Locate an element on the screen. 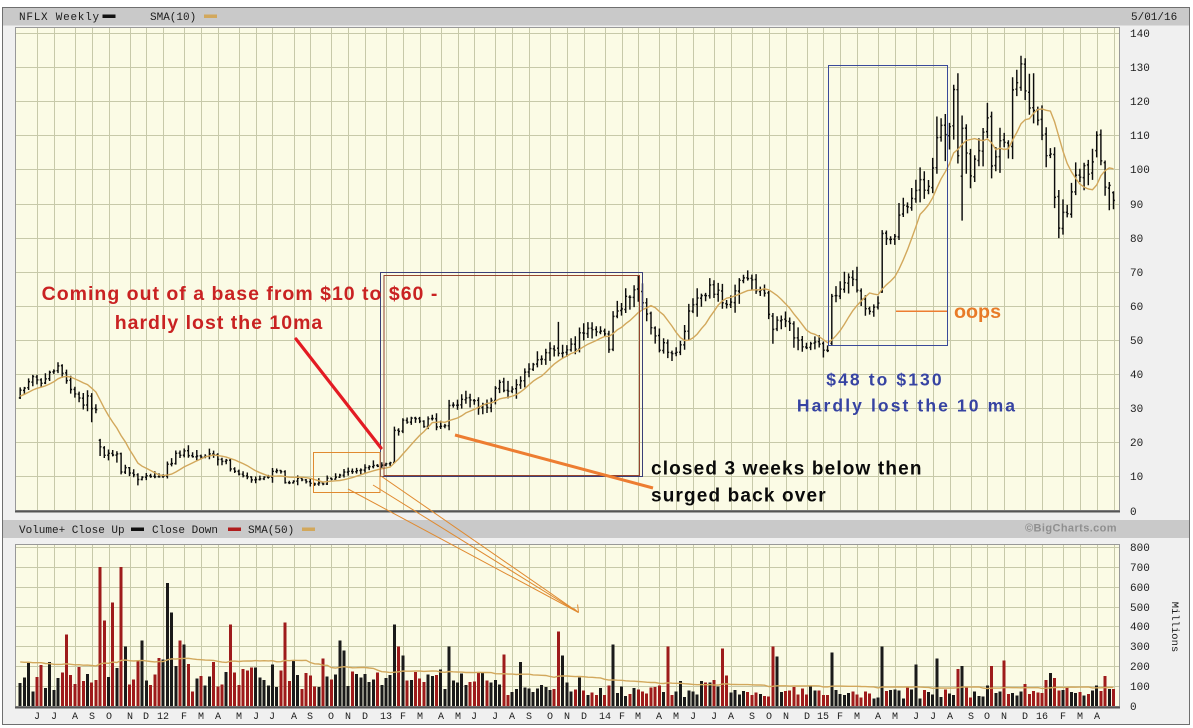 Image resolution: width=1193 pixels, height=728 pixels. svg-text: 14 is located at coordinates (605, 717).